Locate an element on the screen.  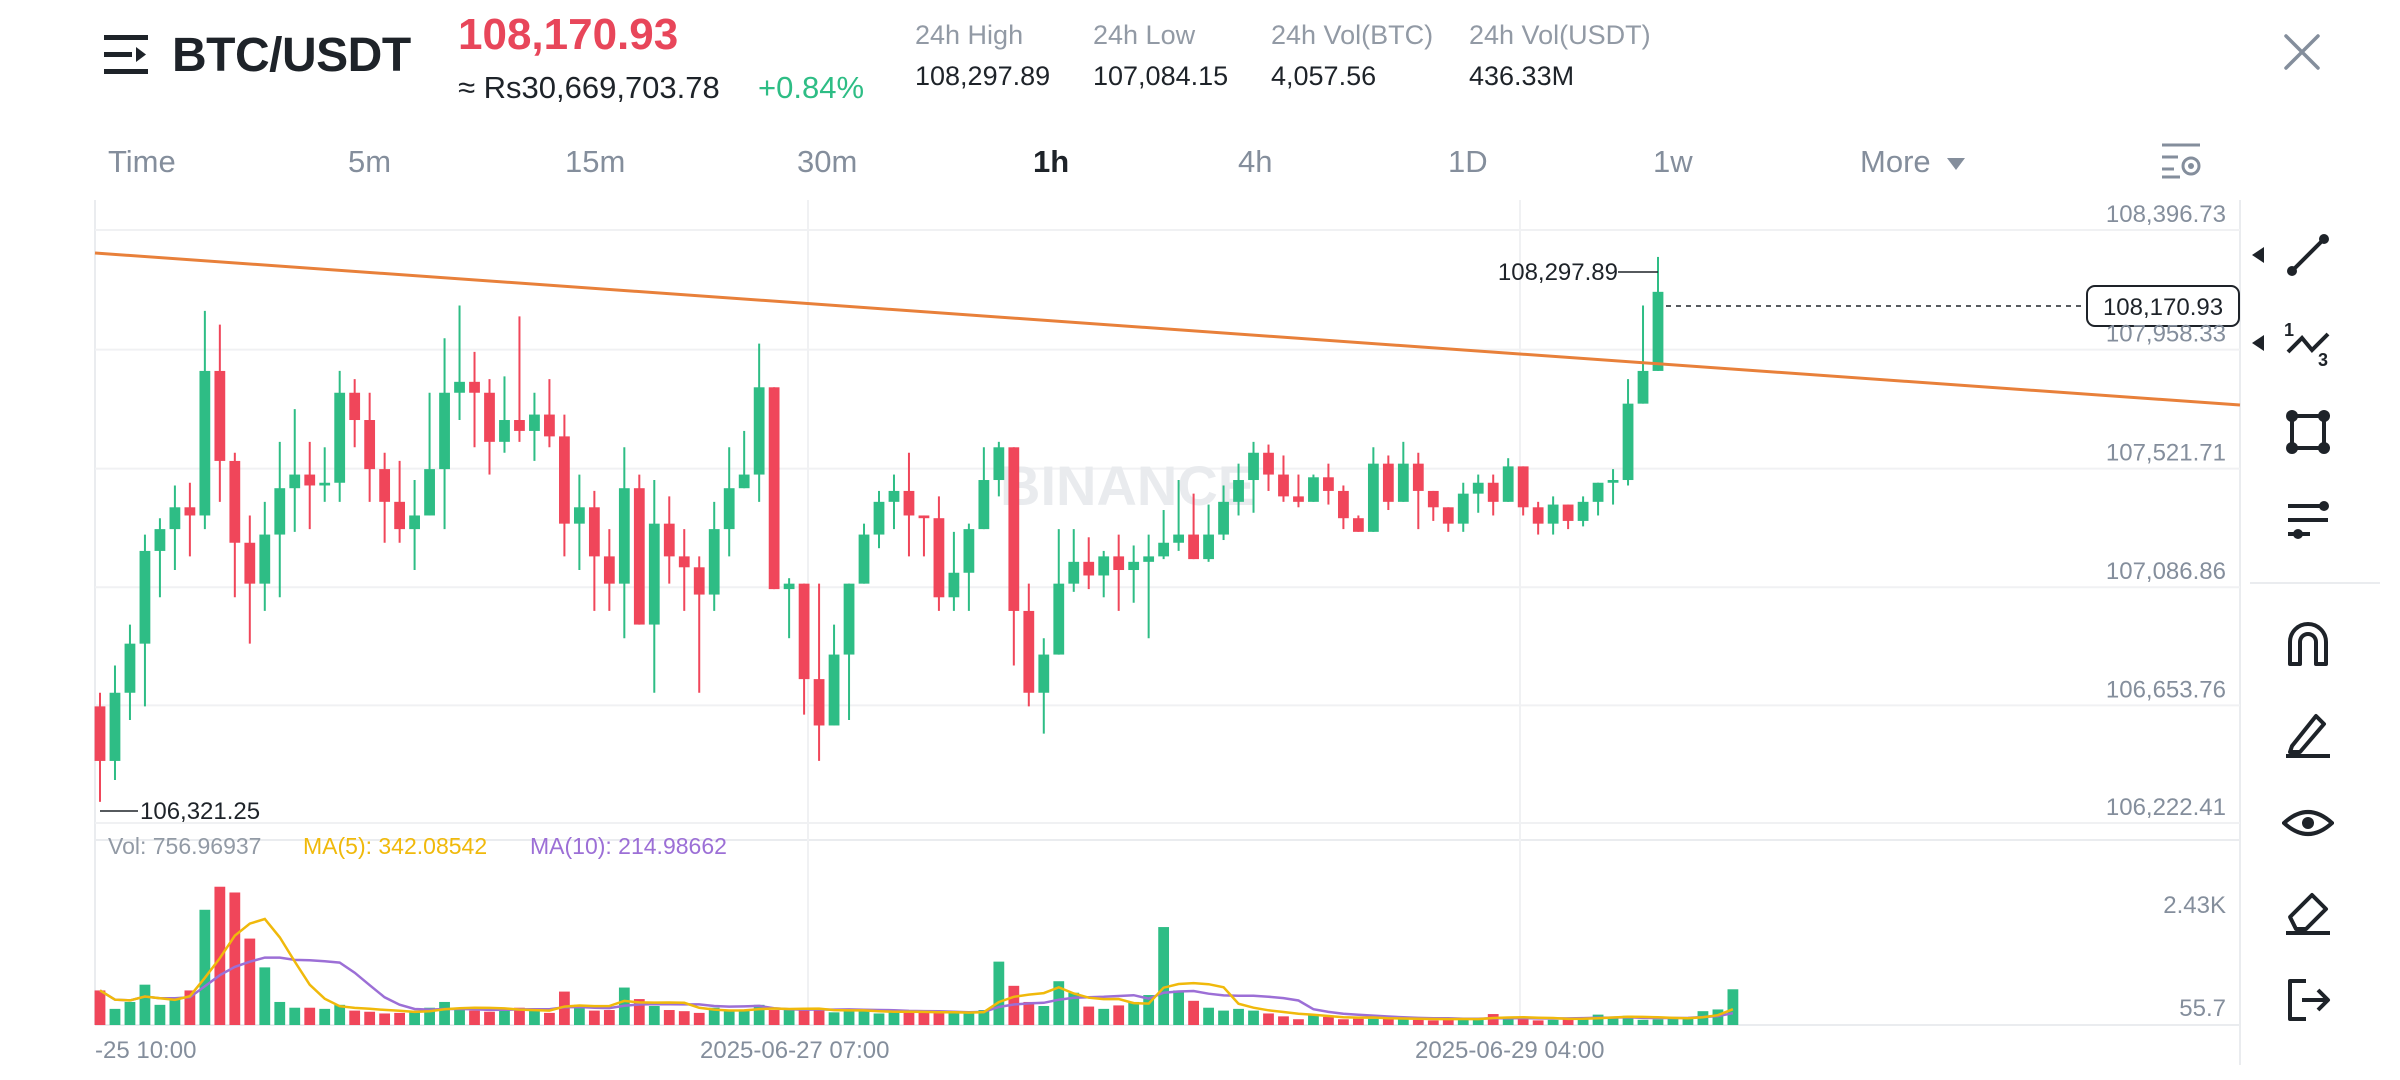
expand-caret-icon is located at coordinates (2258, 255).